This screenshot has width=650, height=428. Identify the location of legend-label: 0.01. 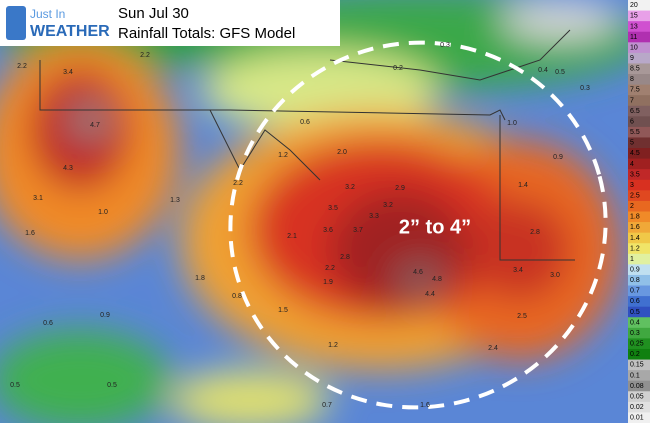
(637, 418).